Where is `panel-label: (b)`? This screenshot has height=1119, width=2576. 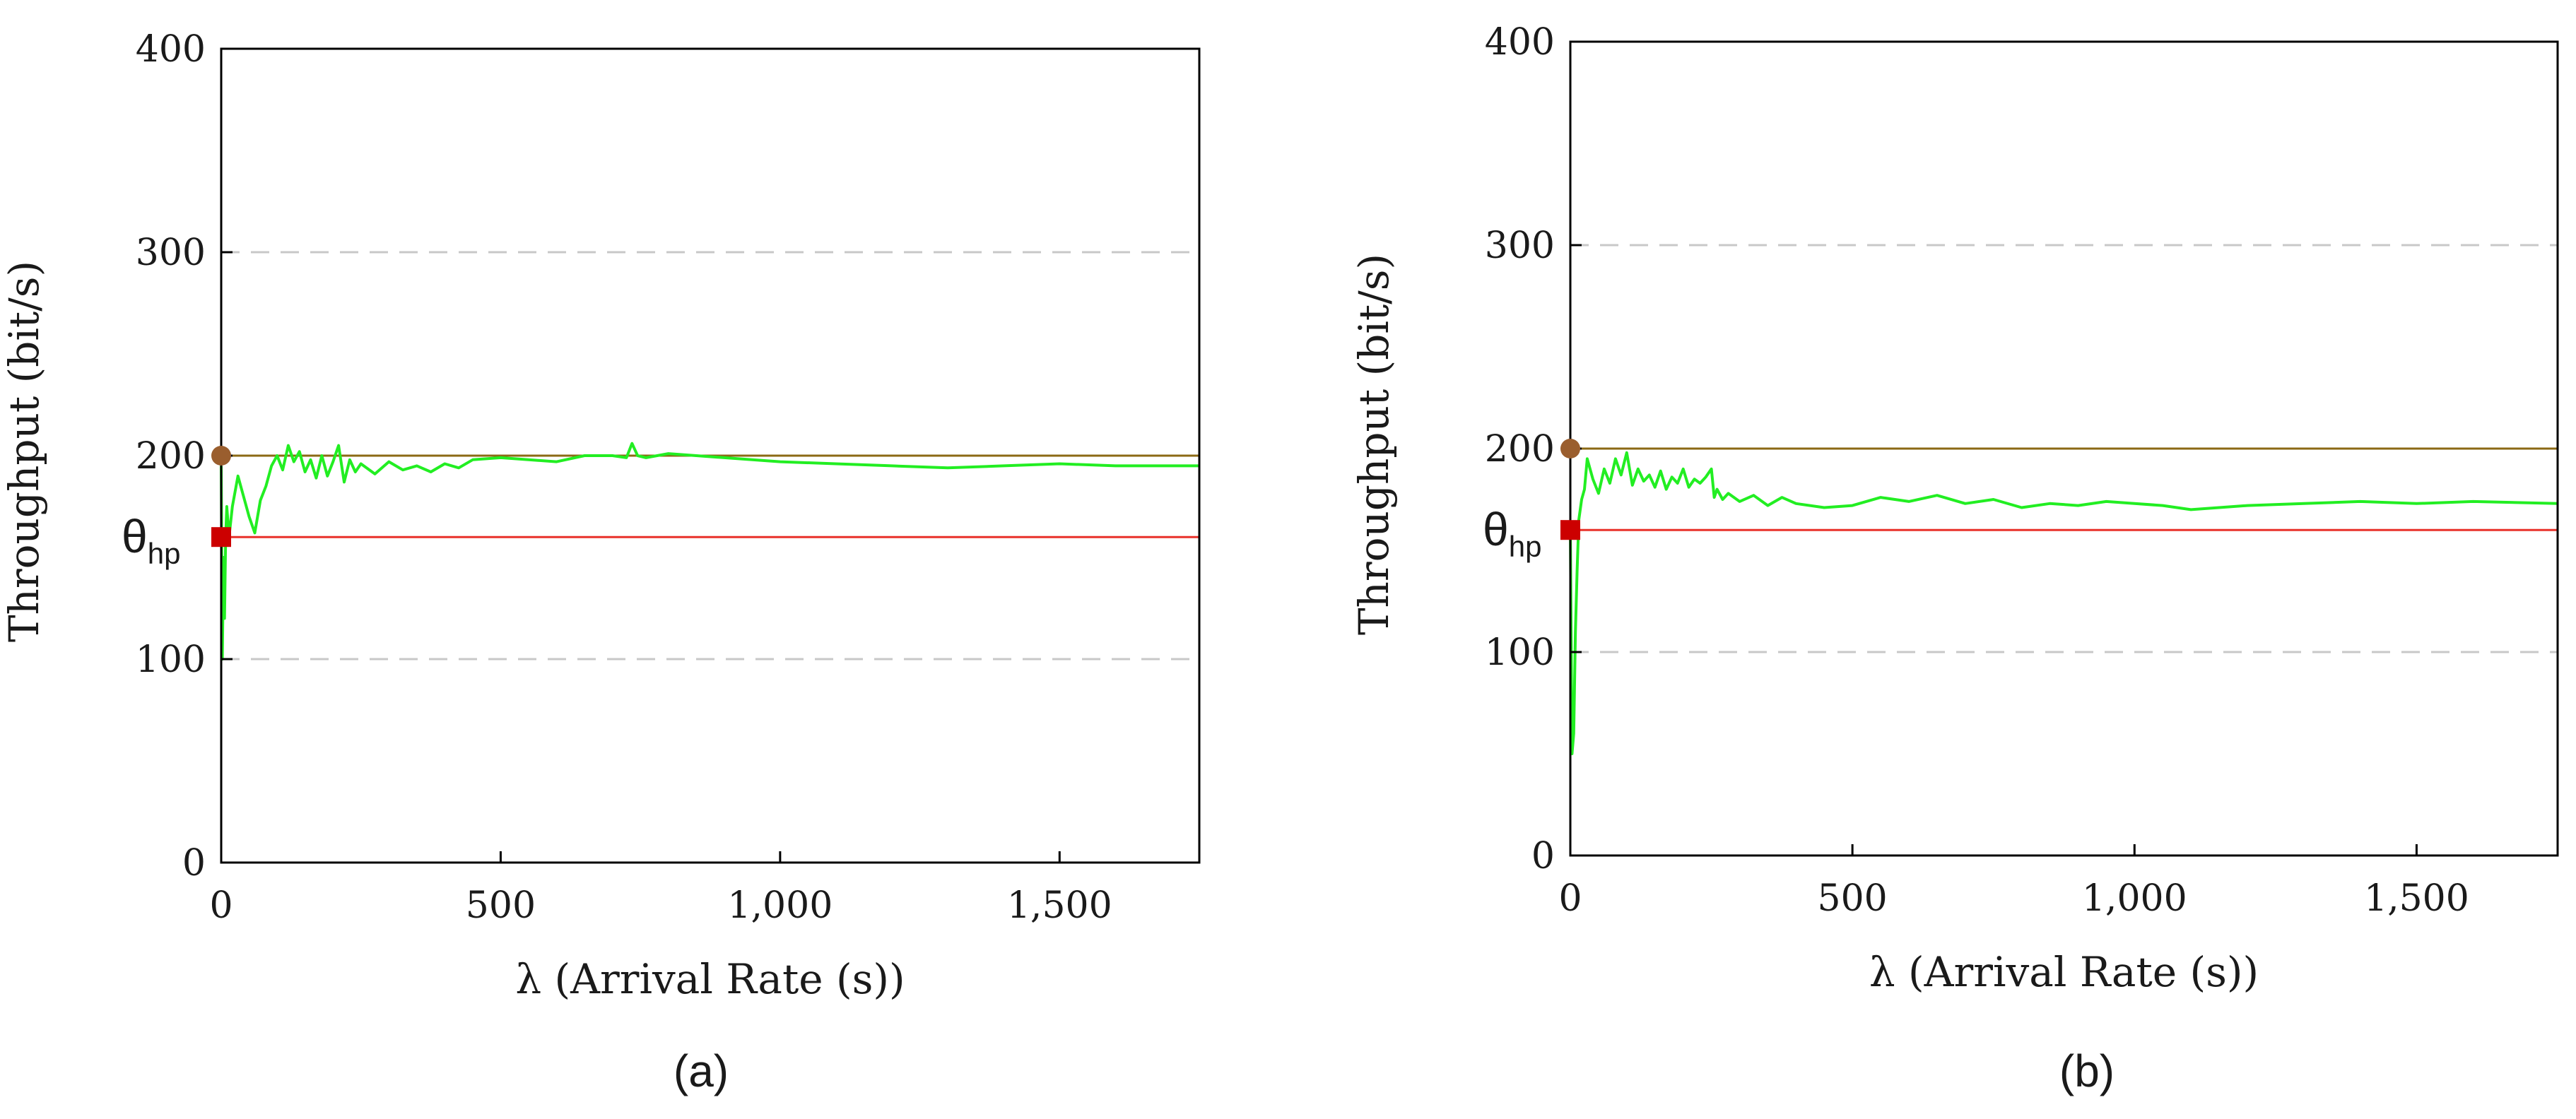 panel-label: (b) is located at coordinates (2087, 1071).